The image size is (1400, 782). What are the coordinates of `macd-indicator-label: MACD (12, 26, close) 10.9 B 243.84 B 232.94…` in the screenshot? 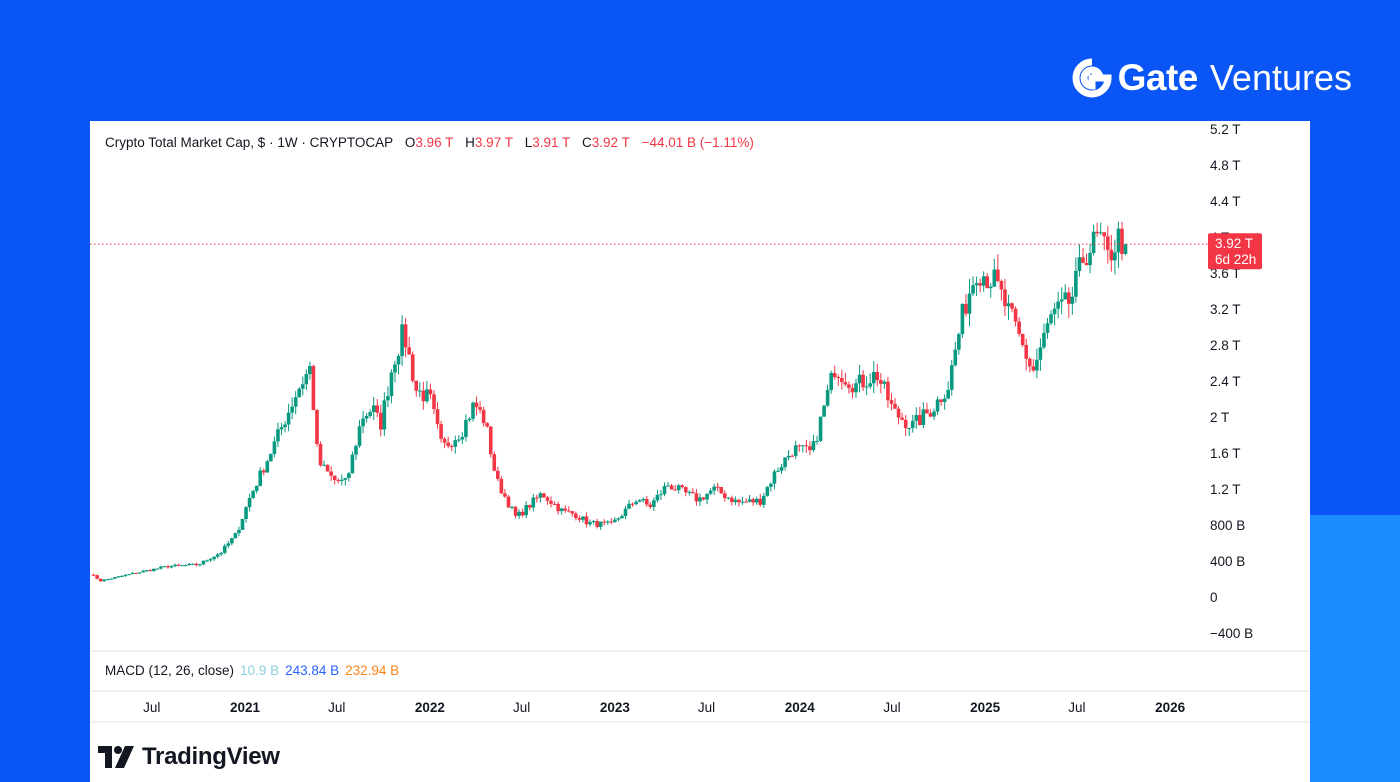 It's located at (252, 670).